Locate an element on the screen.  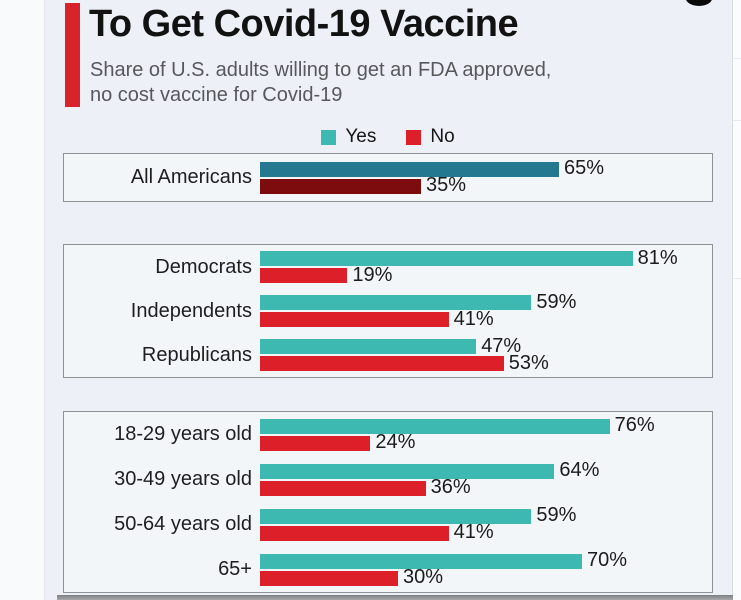
chart-row: 65+ 70% 30% is located at coordinates (388, 569).